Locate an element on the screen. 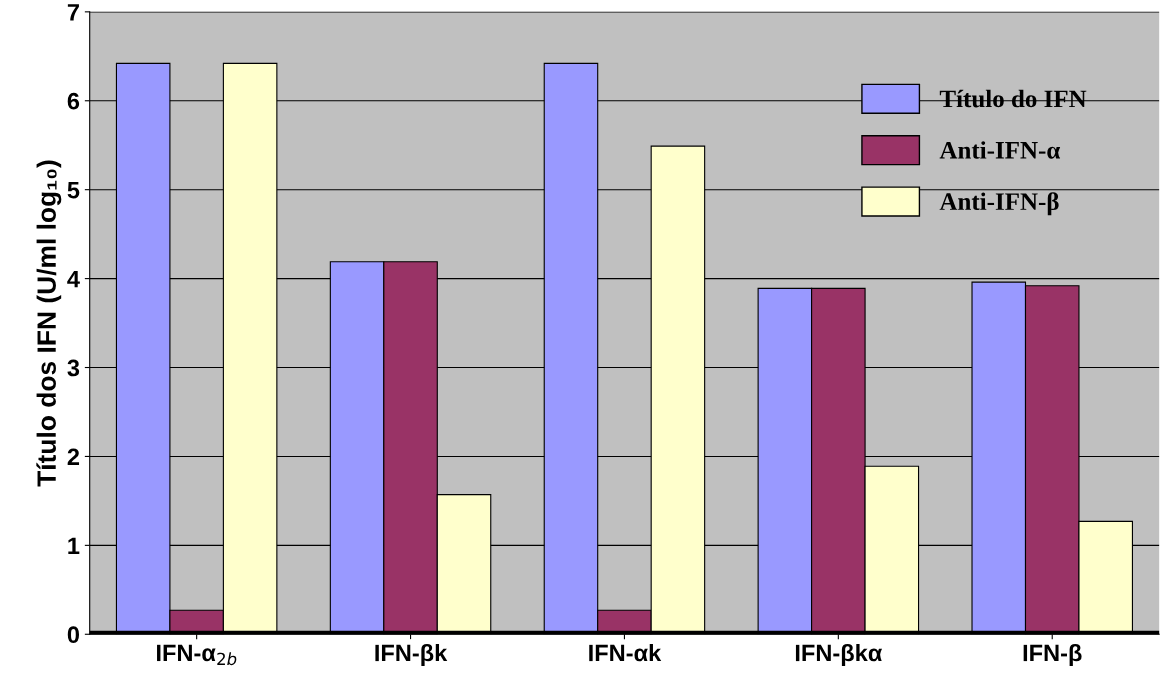  y-tick-label: 7 is located at coordinates (73, 12).